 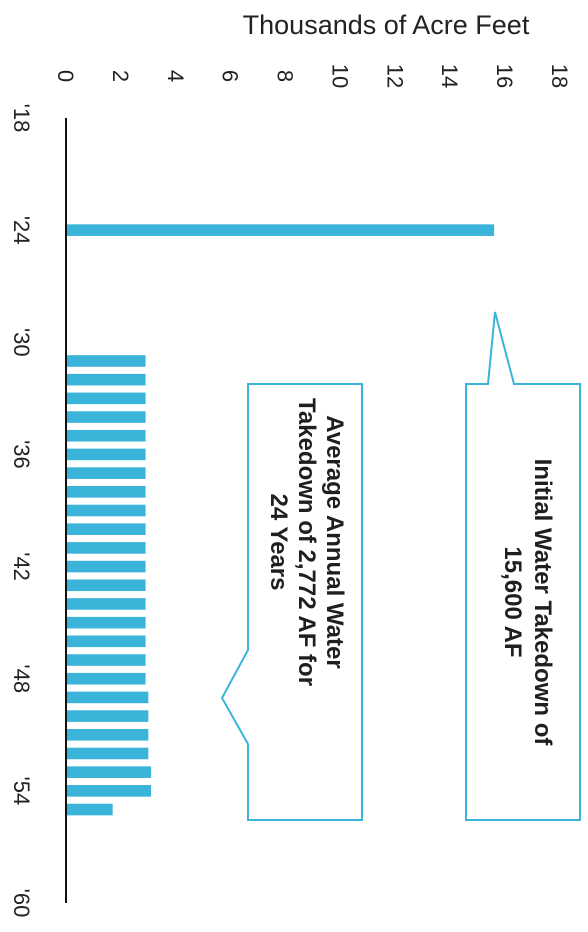 What do you see at coordinates (106, 678) in the screenshot?
I see `bar-2048` at bounding box center [106, 678].